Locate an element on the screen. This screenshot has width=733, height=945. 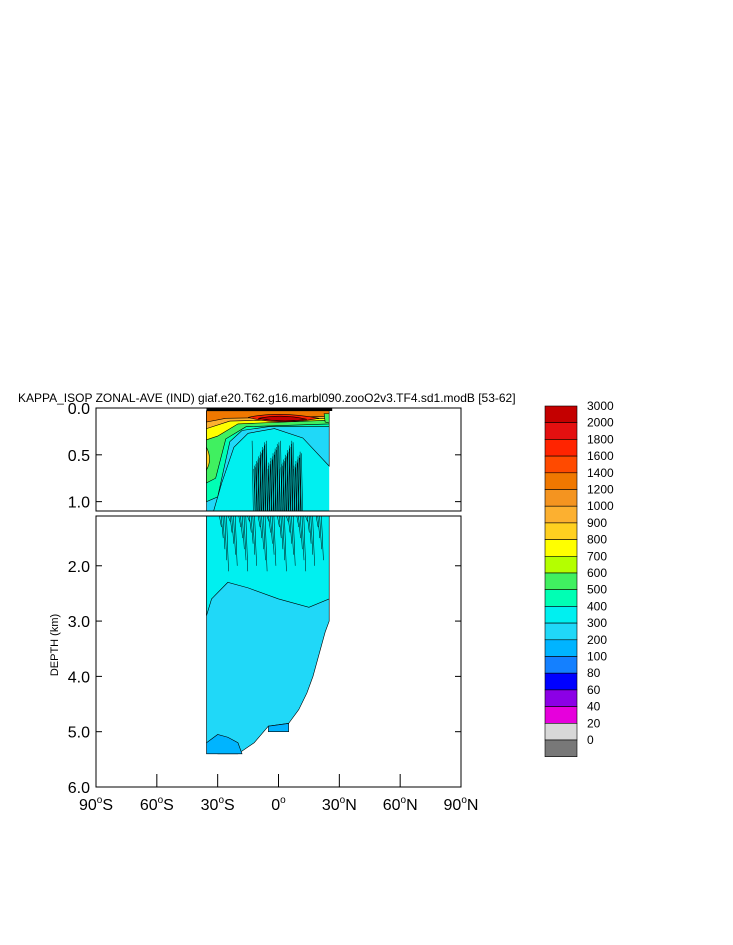
x-tick-label: 60oS is located at coordinates (157, 804).